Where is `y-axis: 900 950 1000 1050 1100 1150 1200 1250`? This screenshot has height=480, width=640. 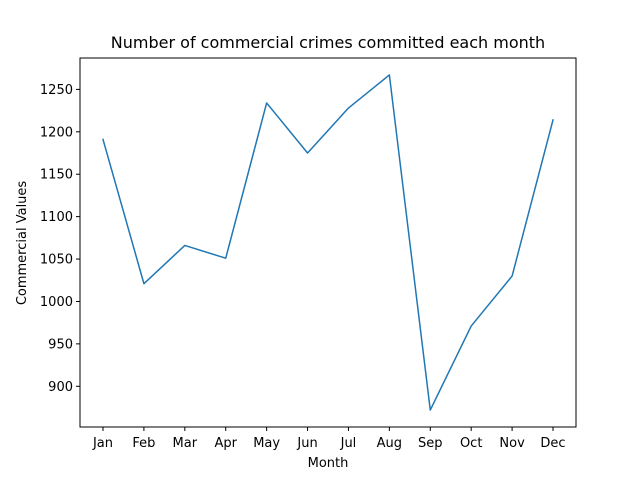 y-axis: 900 950 1000 1050 1100 1150 1200 1250 is located at coordinates (60, 239).